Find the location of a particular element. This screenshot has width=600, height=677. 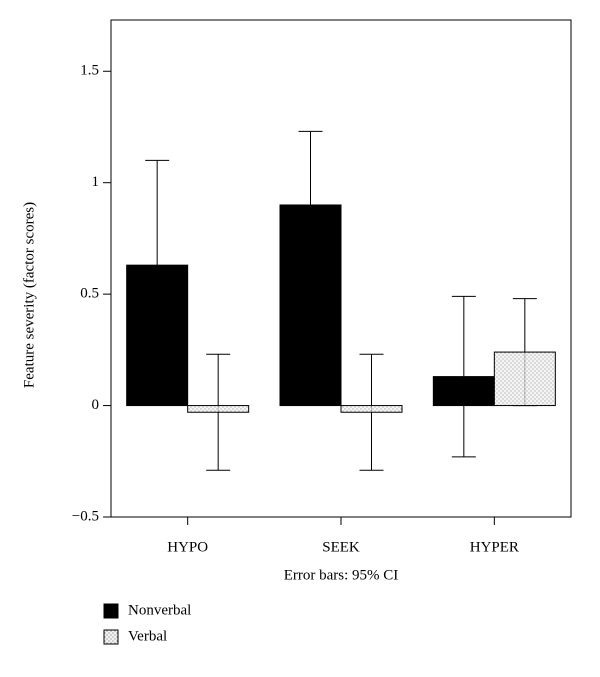

y-tick-label: 1 is located at coordinates (96, 182).